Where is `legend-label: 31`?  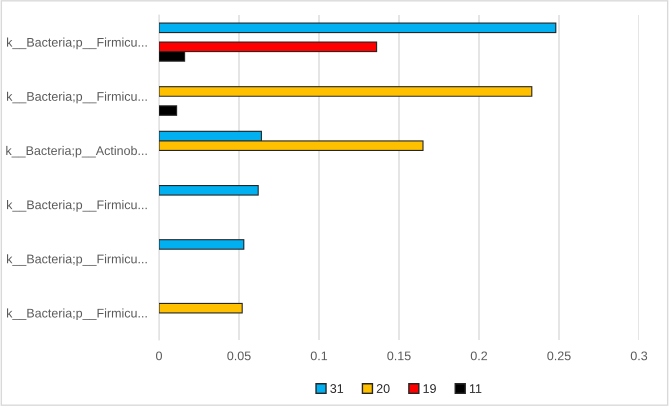
legend-label: 31 is located at coordinates (337, 388).